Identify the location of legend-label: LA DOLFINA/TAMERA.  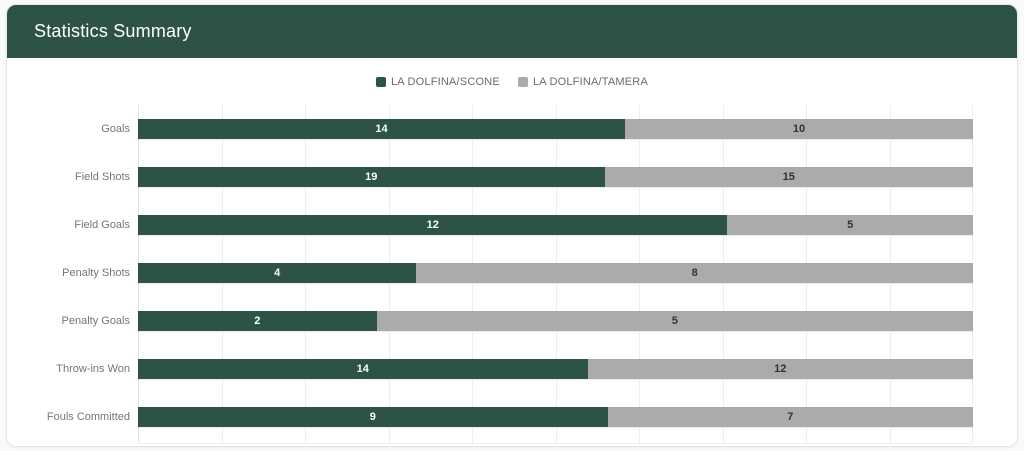
(590, 82).